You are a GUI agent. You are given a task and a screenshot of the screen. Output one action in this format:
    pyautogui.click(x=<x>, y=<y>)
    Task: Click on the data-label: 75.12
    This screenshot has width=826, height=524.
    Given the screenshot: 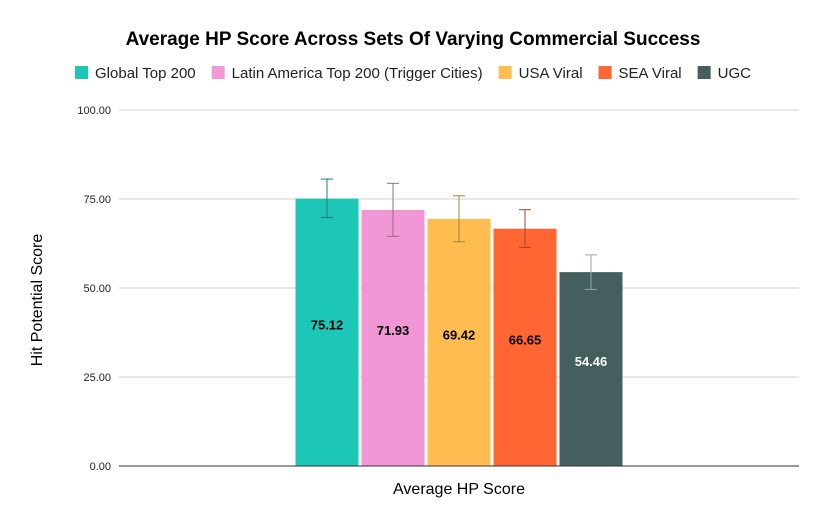 What is the action you would take?
    pyautogui.click(x=327, y=324)
    